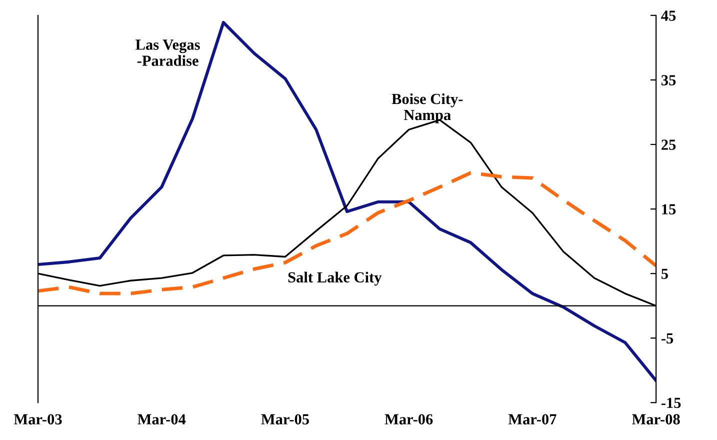 This screenshot has width=717, height=440. I want to click on series-label: Salt Lake City, so click(335, 279).